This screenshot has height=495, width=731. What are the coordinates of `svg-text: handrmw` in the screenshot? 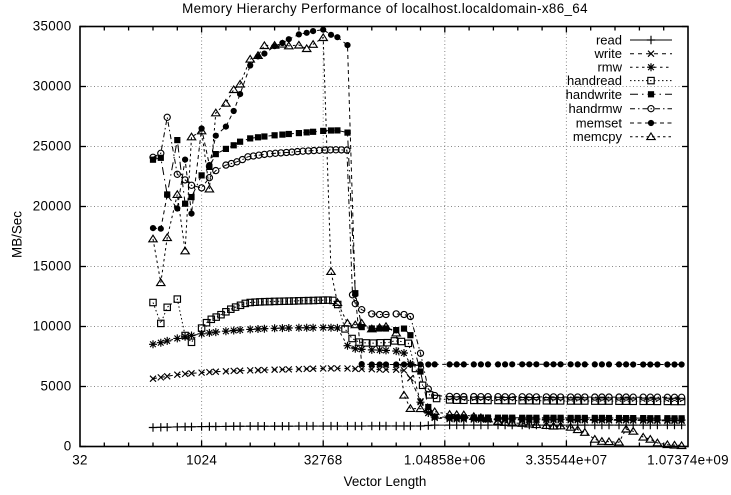 It's located at (596, 108).